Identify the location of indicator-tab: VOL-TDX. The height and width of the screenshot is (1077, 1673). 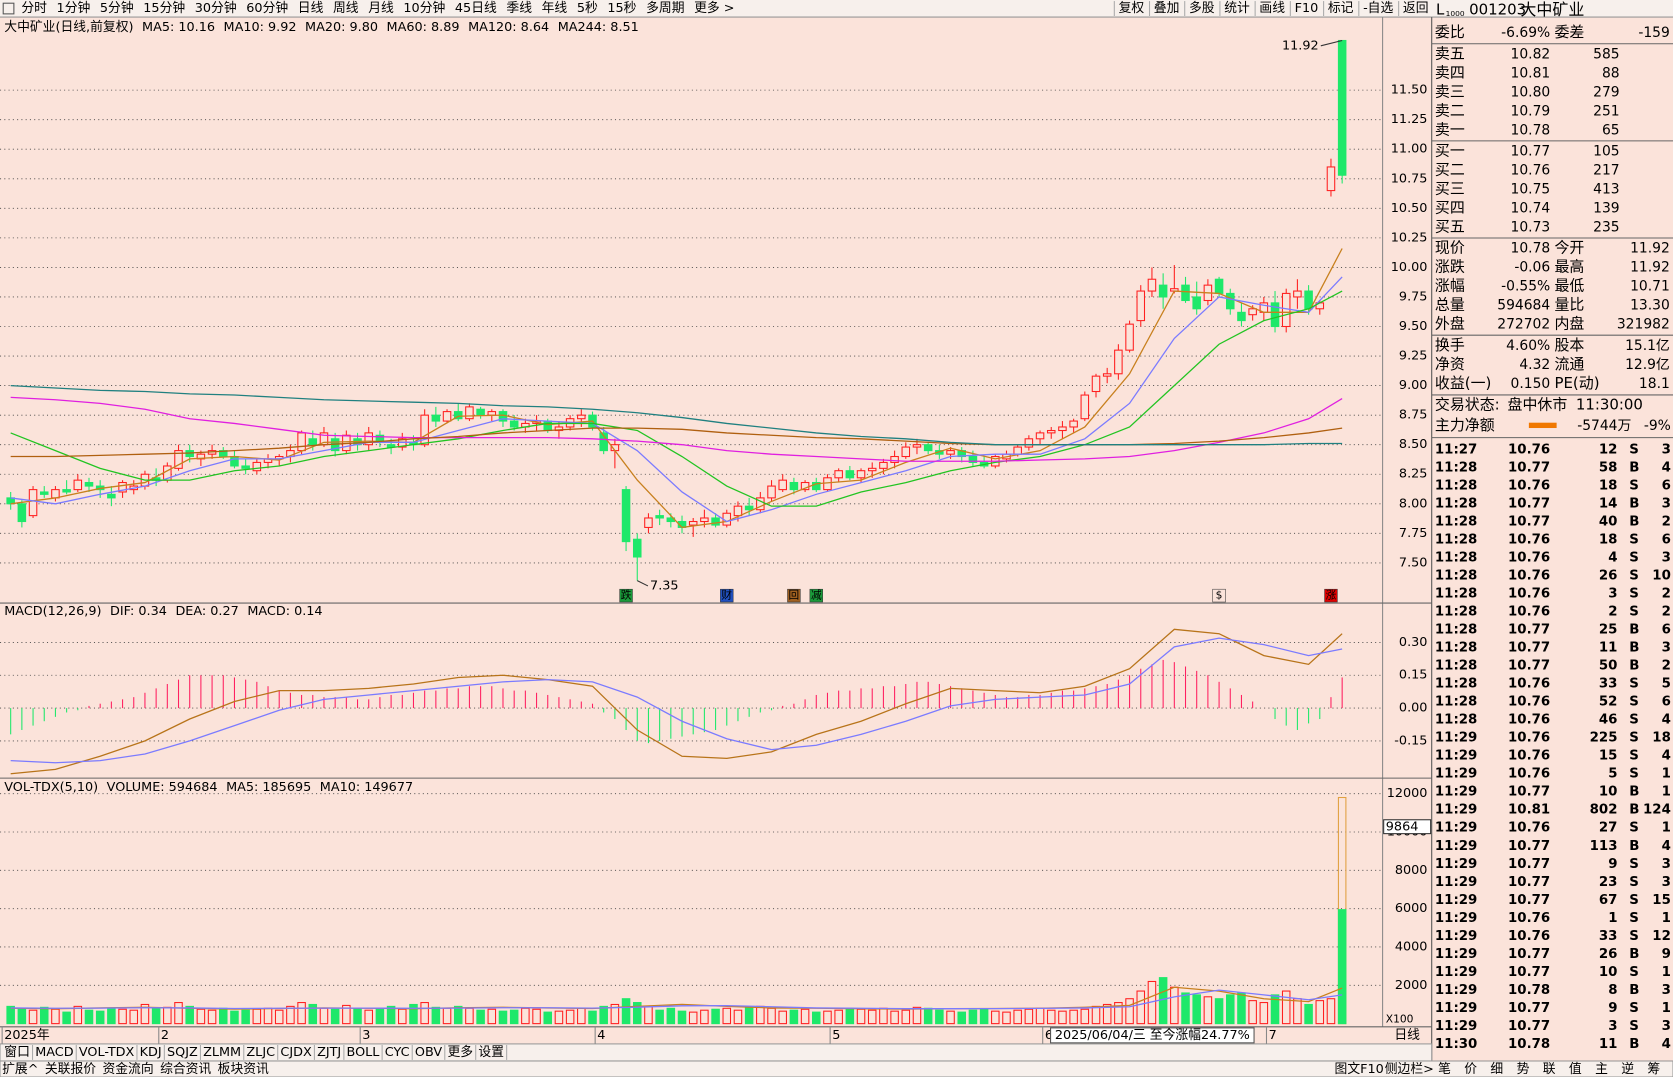
(107, 1052).